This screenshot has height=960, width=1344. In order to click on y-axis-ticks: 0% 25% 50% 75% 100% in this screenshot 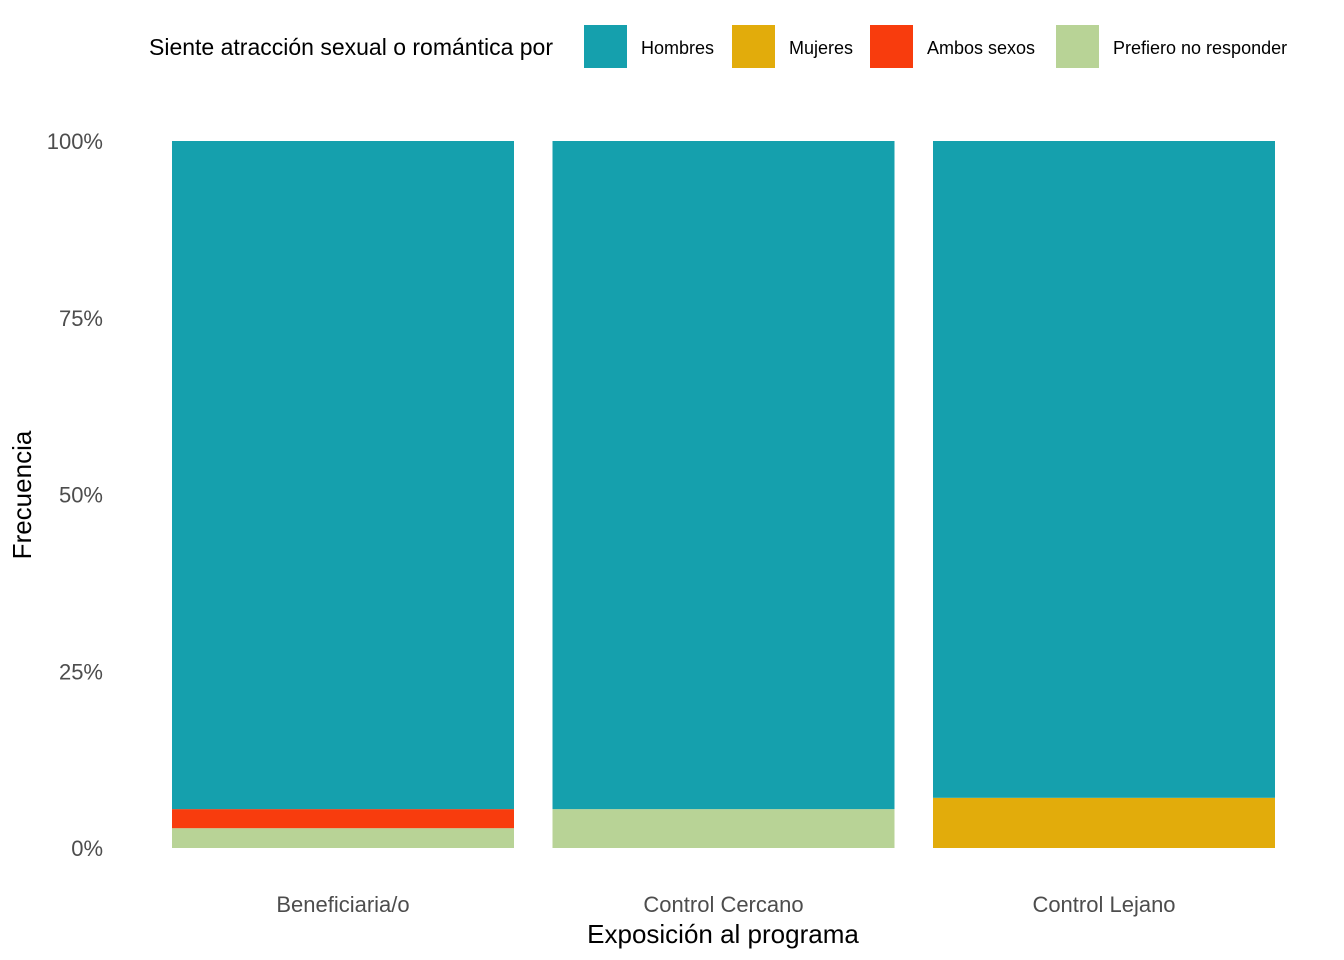, I will do `click(75, 495)`.